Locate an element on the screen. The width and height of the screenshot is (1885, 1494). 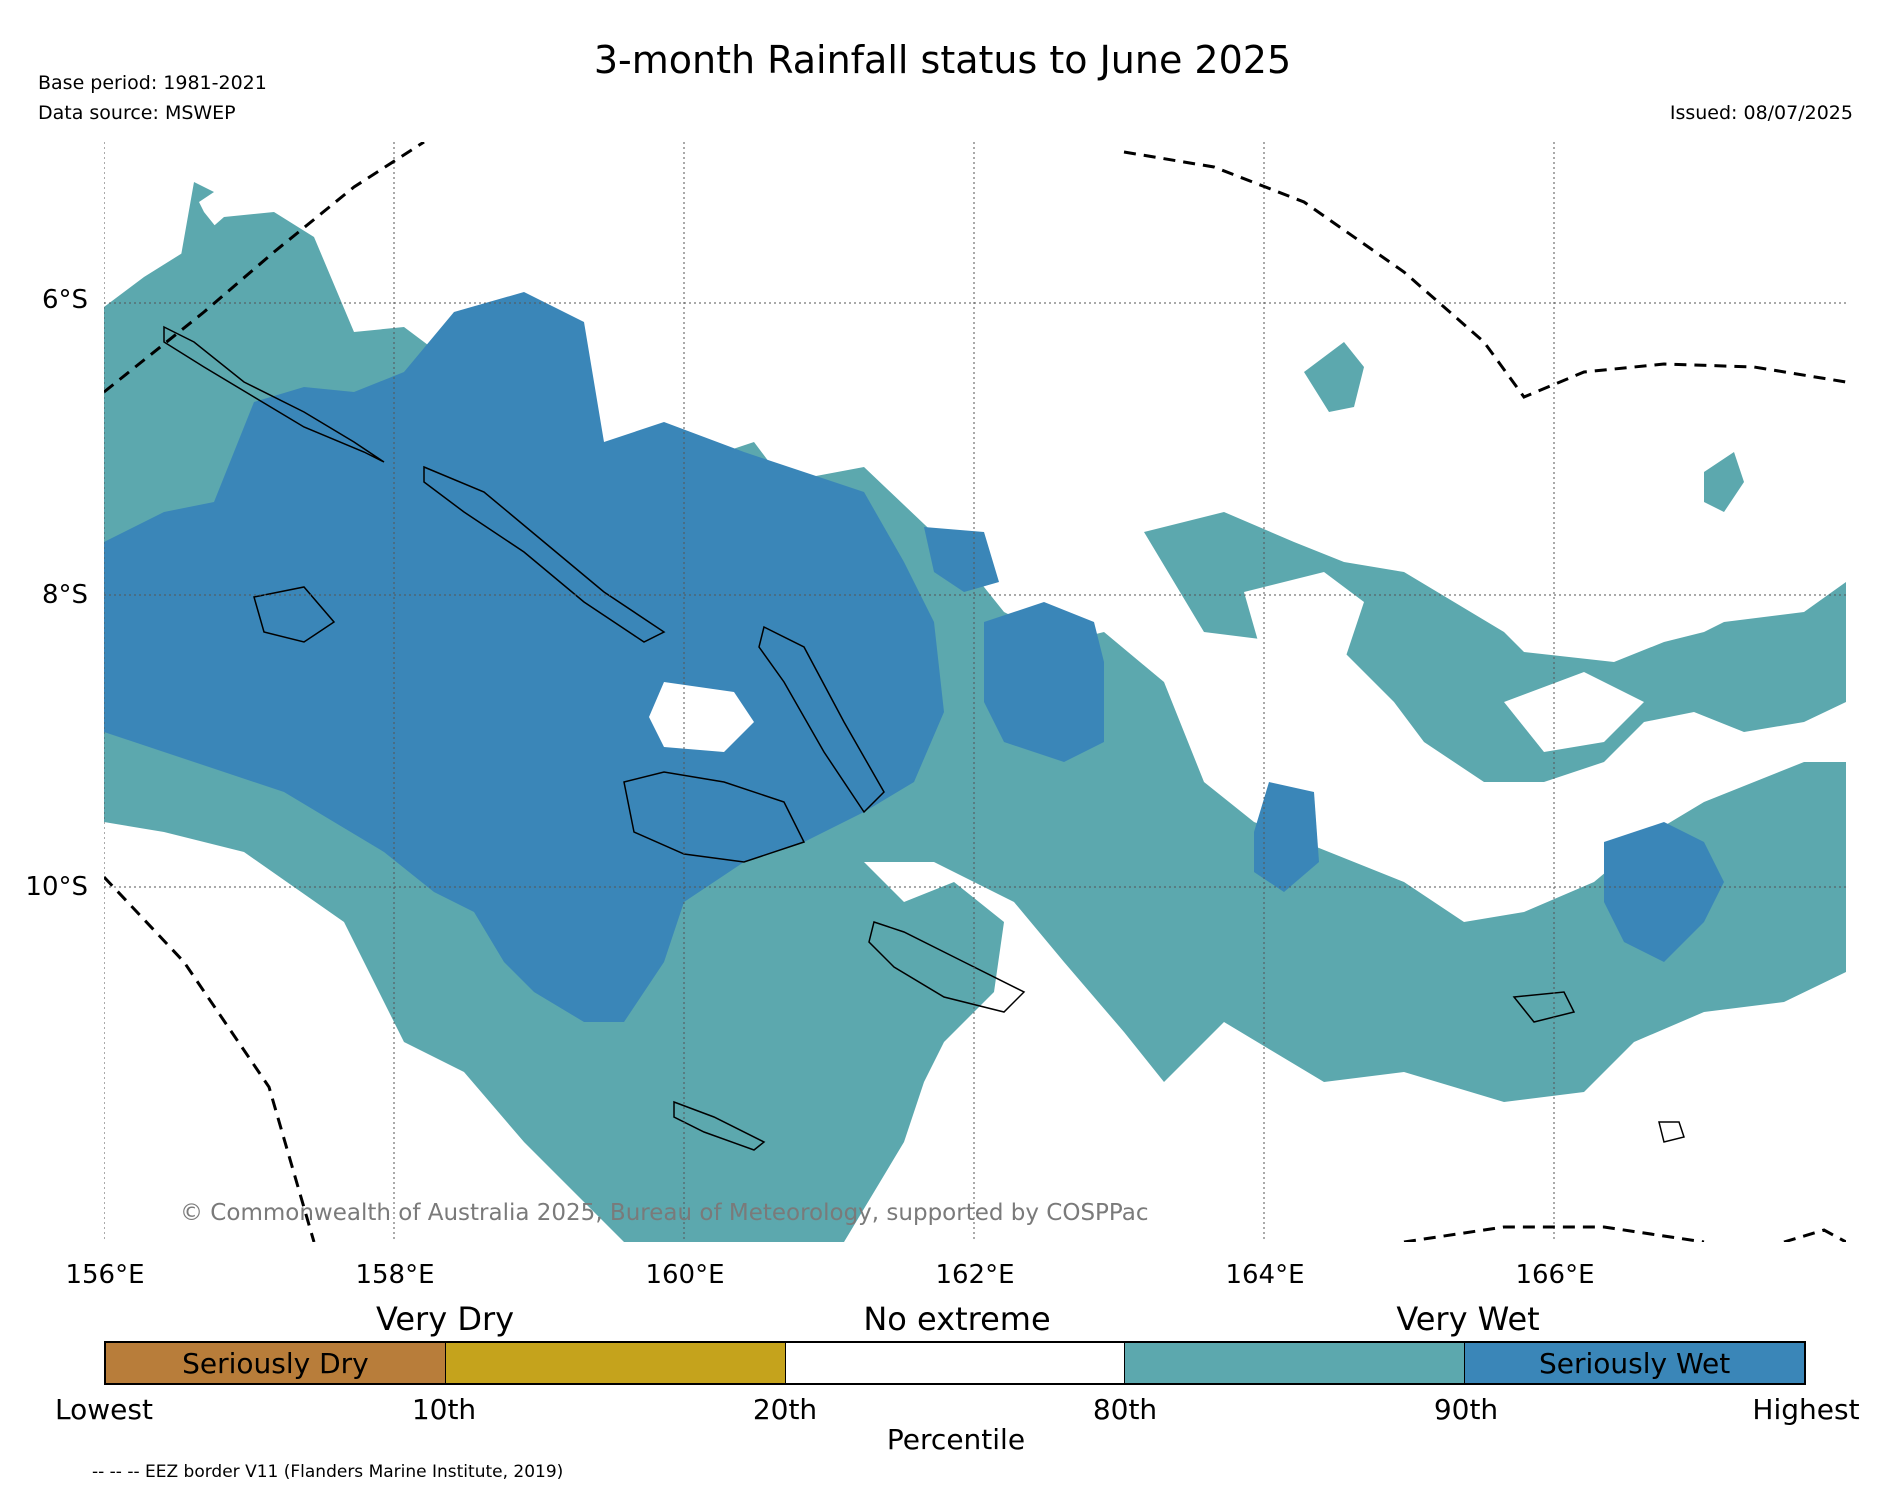
lat-label-10s: 10°S is located at coordinates (56, 887).